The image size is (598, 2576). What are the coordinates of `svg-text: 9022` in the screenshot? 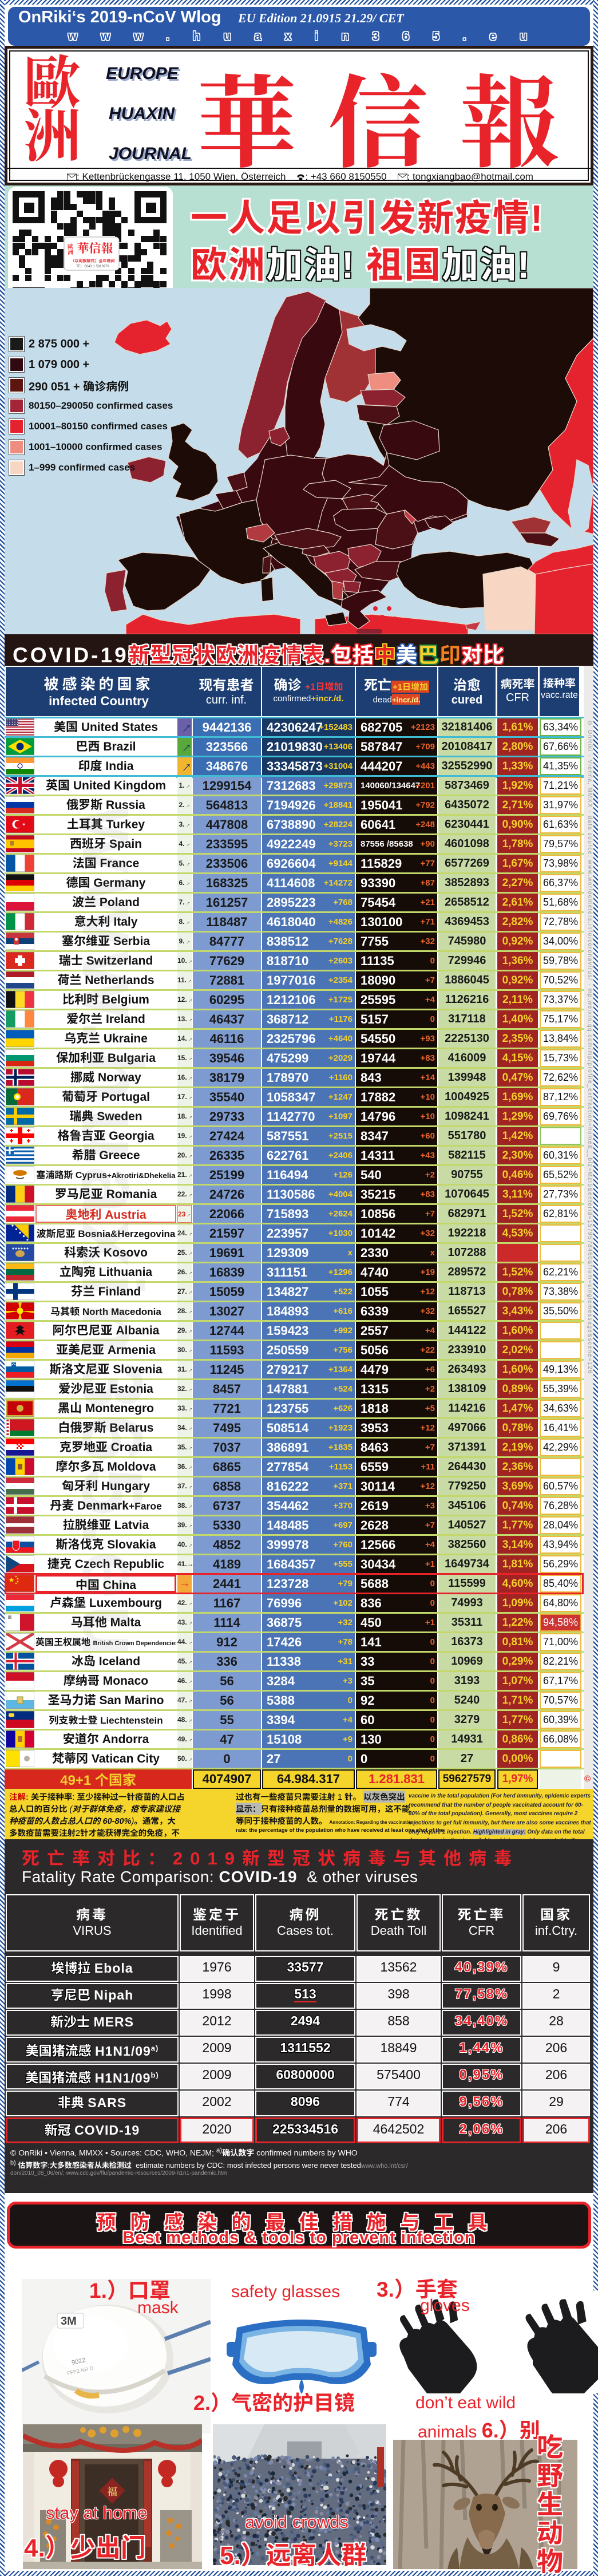 It's located at (78, 2361).